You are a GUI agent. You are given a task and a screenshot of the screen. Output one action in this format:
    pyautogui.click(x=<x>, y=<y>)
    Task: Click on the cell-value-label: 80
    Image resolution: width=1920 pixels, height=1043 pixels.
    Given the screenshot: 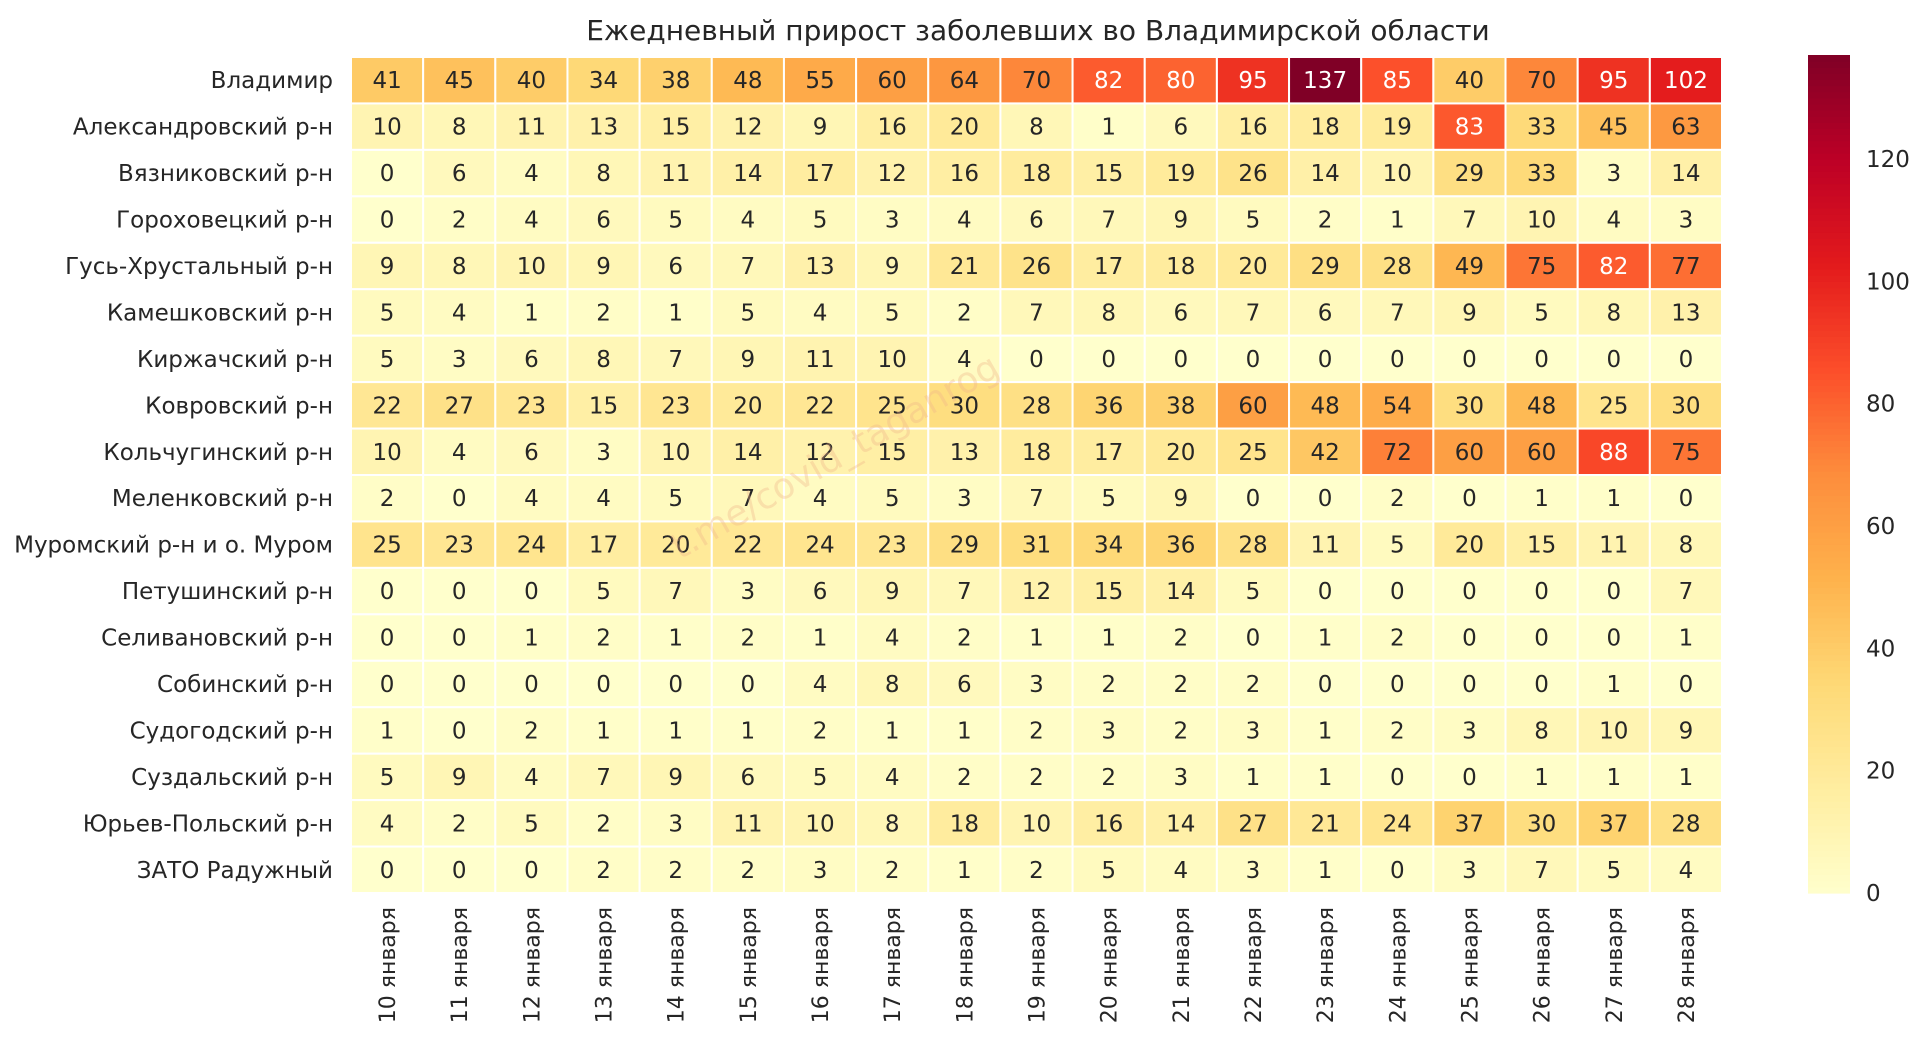 What is the action you would take?
    pyautogui.click(x=1180, y=81)
    